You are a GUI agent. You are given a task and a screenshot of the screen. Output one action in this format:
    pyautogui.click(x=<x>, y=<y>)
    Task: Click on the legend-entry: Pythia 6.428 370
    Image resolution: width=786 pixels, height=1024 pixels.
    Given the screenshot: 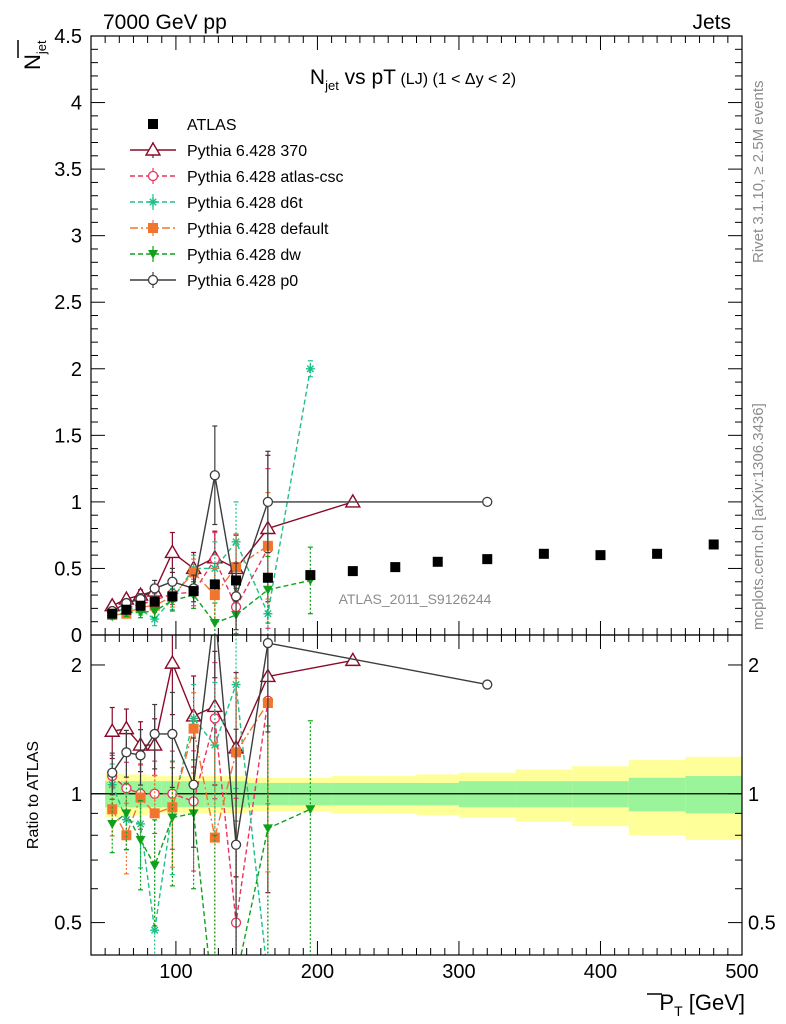 What is the action you would take?
    pyautogui.click(x=218, y=150)
    